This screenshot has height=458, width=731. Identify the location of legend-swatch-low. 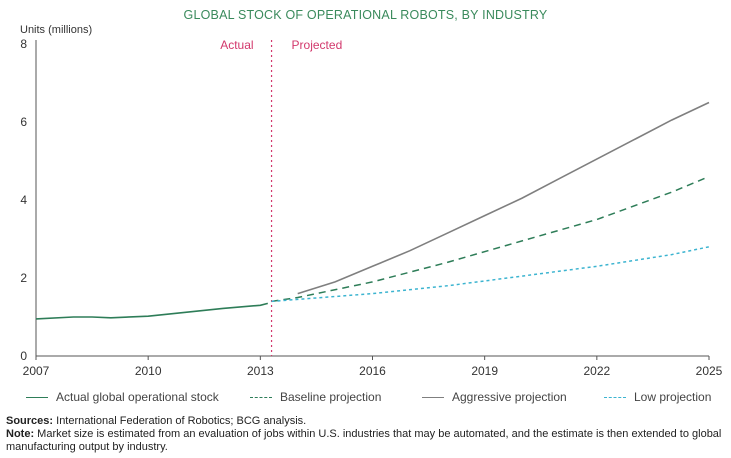
(615, 397).